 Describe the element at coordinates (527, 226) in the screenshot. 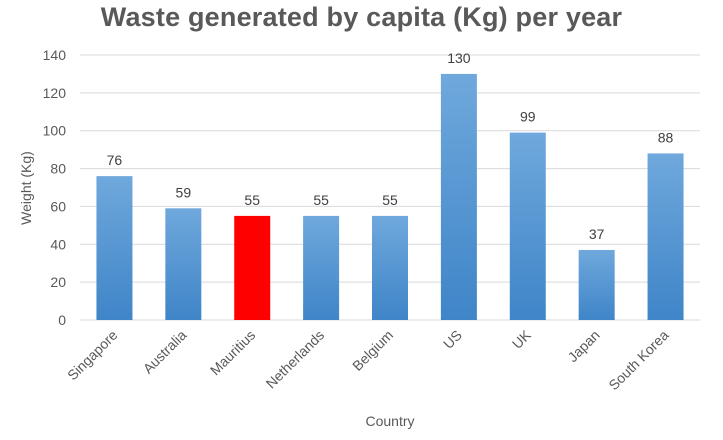

I see `bar-uk` at that location.